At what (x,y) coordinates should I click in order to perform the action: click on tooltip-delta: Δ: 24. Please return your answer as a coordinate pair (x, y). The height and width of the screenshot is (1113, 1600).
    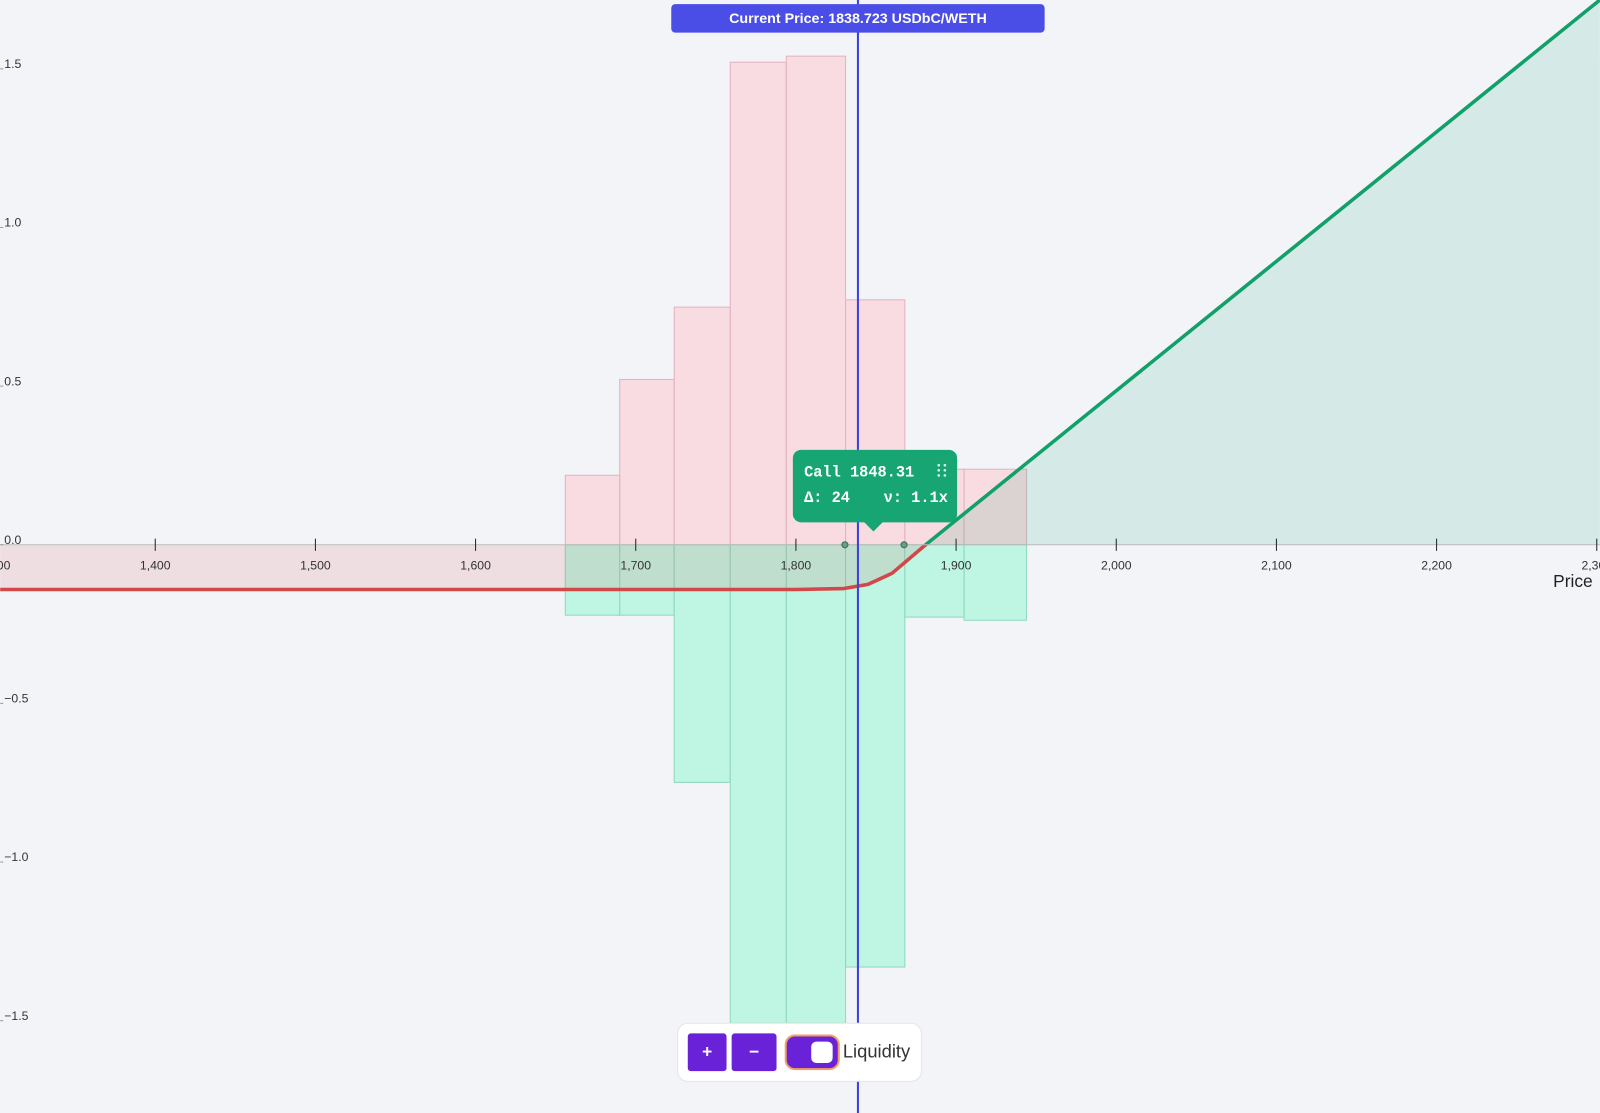
    Looking at the image, I should click on (827, 498).